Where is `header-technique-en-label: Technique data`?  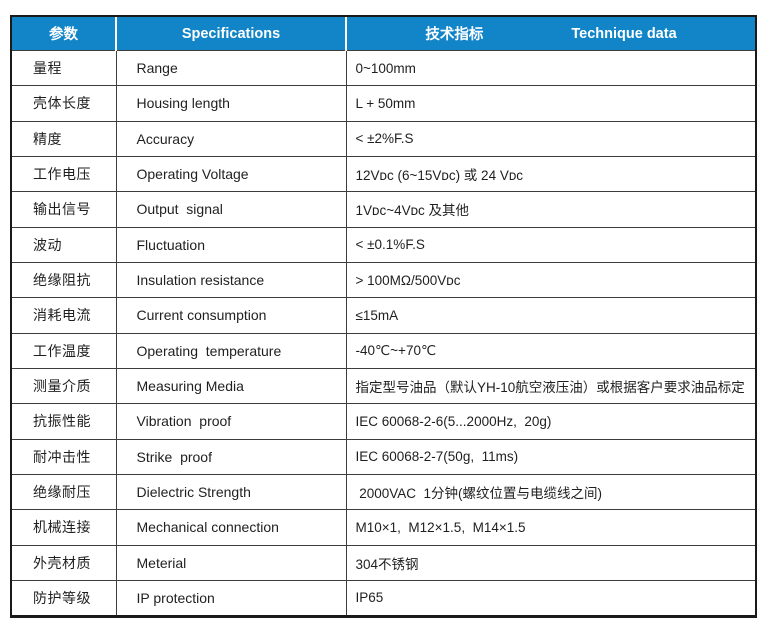 header-technique-en-label: Technique data is located at coordinates (624, 33).